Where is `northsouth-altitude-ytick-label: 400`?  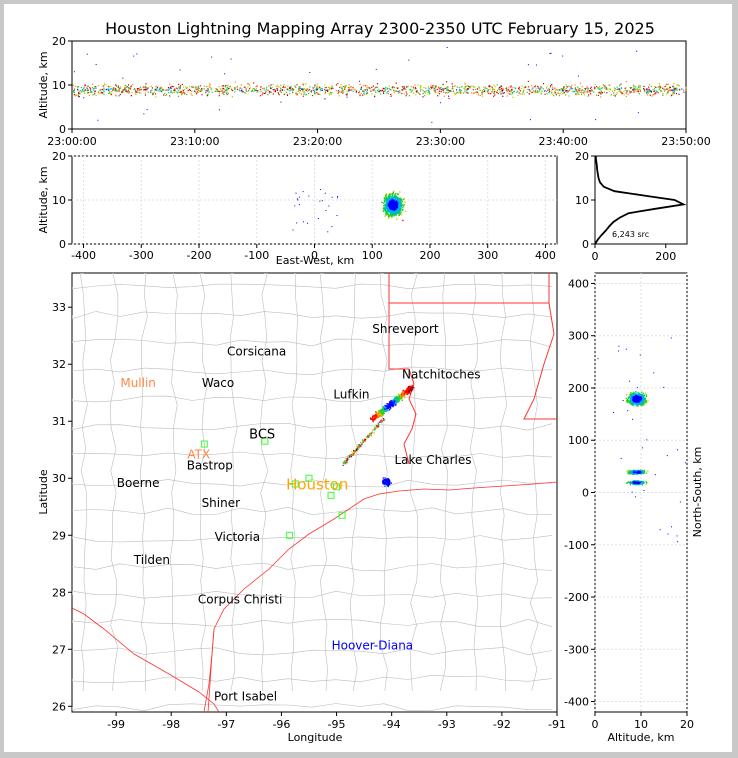
northsouth-altitude-ytick-label: 400 is located at coordinates (578, 283).